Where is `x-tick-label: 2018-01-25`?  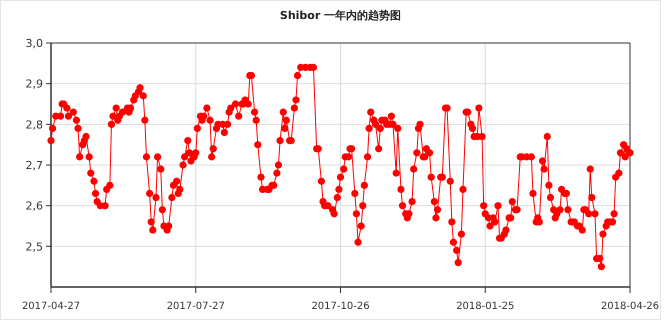 x-tick-label: 2018-01-25 is located at coordinates (485, 306).